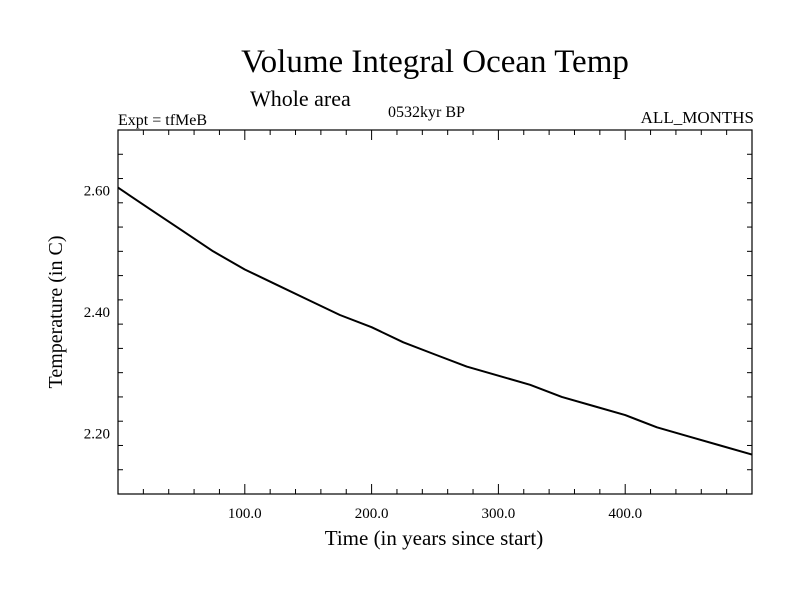 Image resolution: width=800 pixels, height=600 pixels. I want to click on x-axis-label: Time (in years since start), so click(434, 538).